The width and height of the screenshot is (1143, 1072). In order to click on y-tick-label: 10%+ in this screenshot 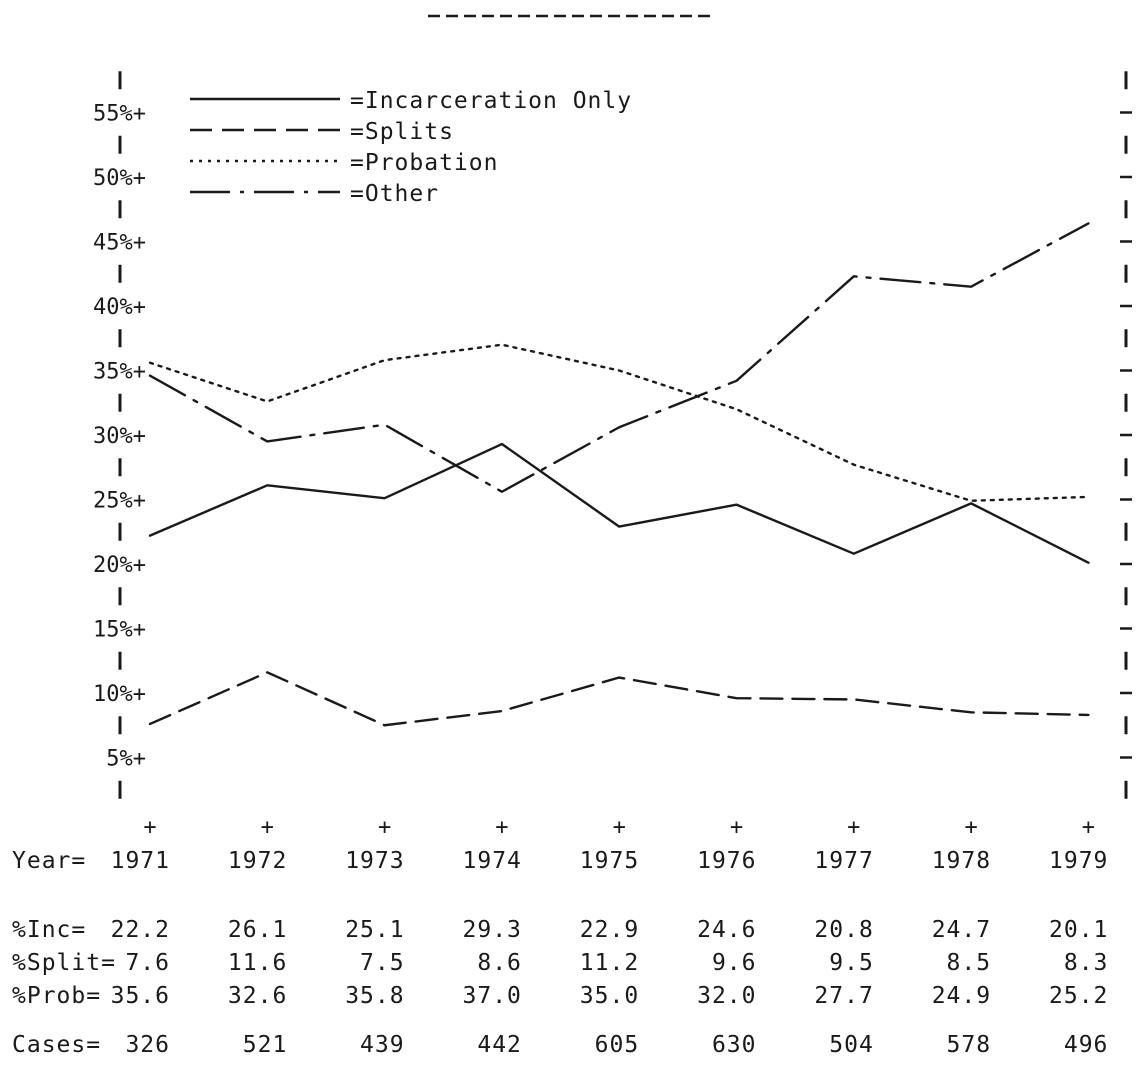, I will do `click(119, 694)`.